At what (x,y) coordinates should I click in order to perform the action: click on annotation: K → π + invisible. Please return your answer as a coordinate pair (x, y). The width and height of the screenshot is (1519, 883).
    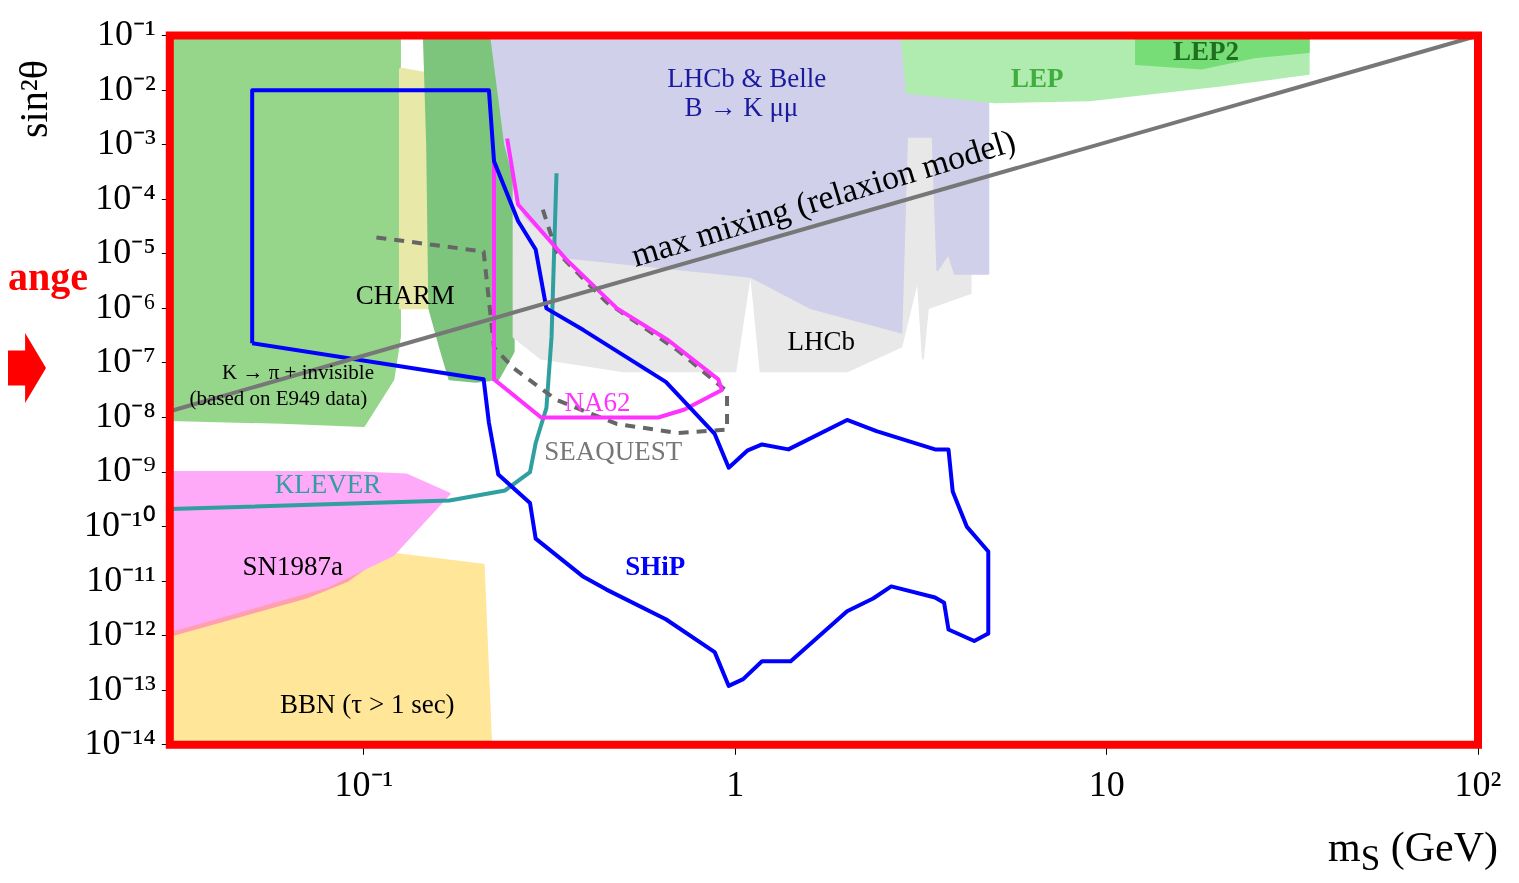
    Looking at the image, I should click on (298, 371).